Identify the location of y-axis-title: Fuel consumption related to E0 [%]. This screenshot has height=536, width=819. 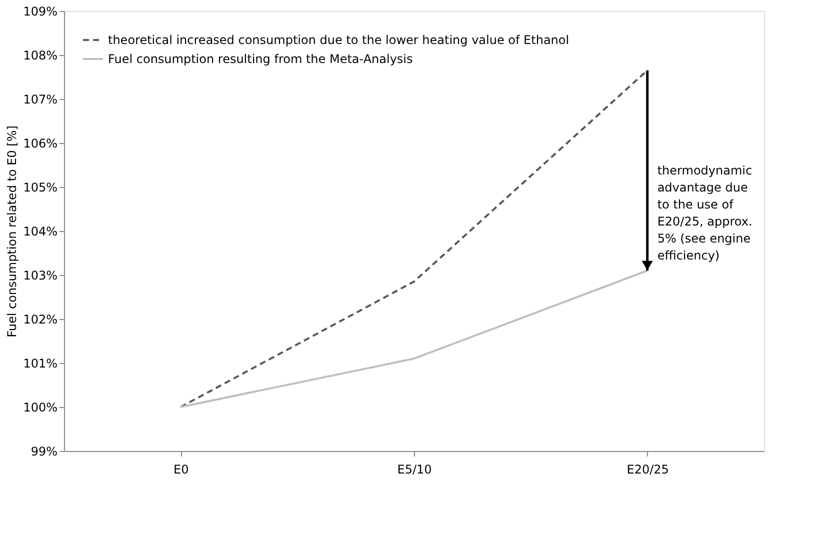
(12, 232).